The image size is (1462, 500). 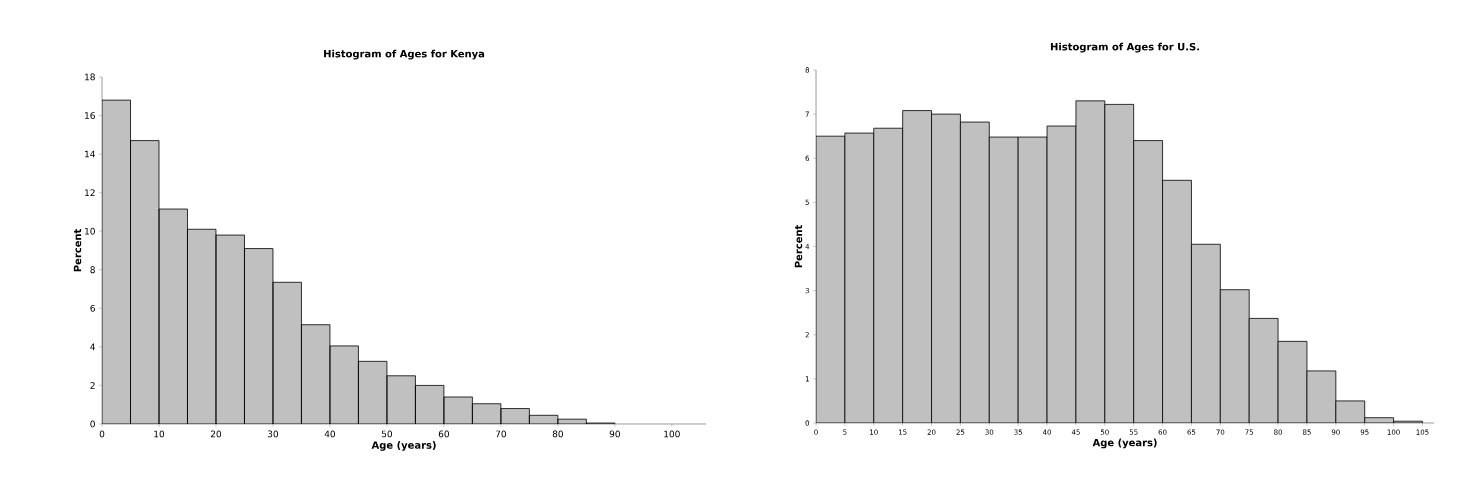 What do you see at coordinates (273, 434) in the screenshot?
I see `x-tick-label: 30` at bounding box center [273, 434].